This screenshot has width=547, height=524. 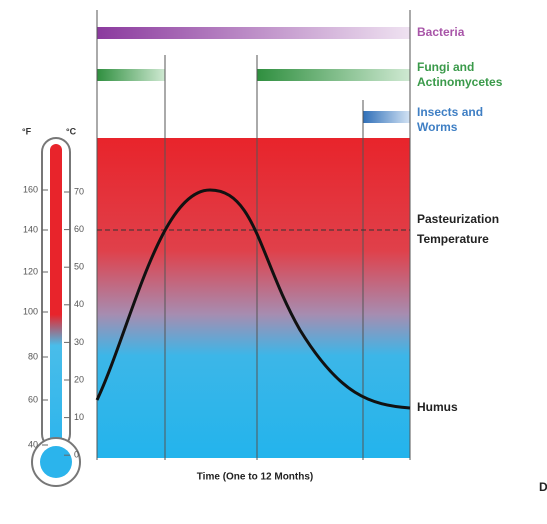 I want to click on bacteria-bar, so click(x=253, y=33).